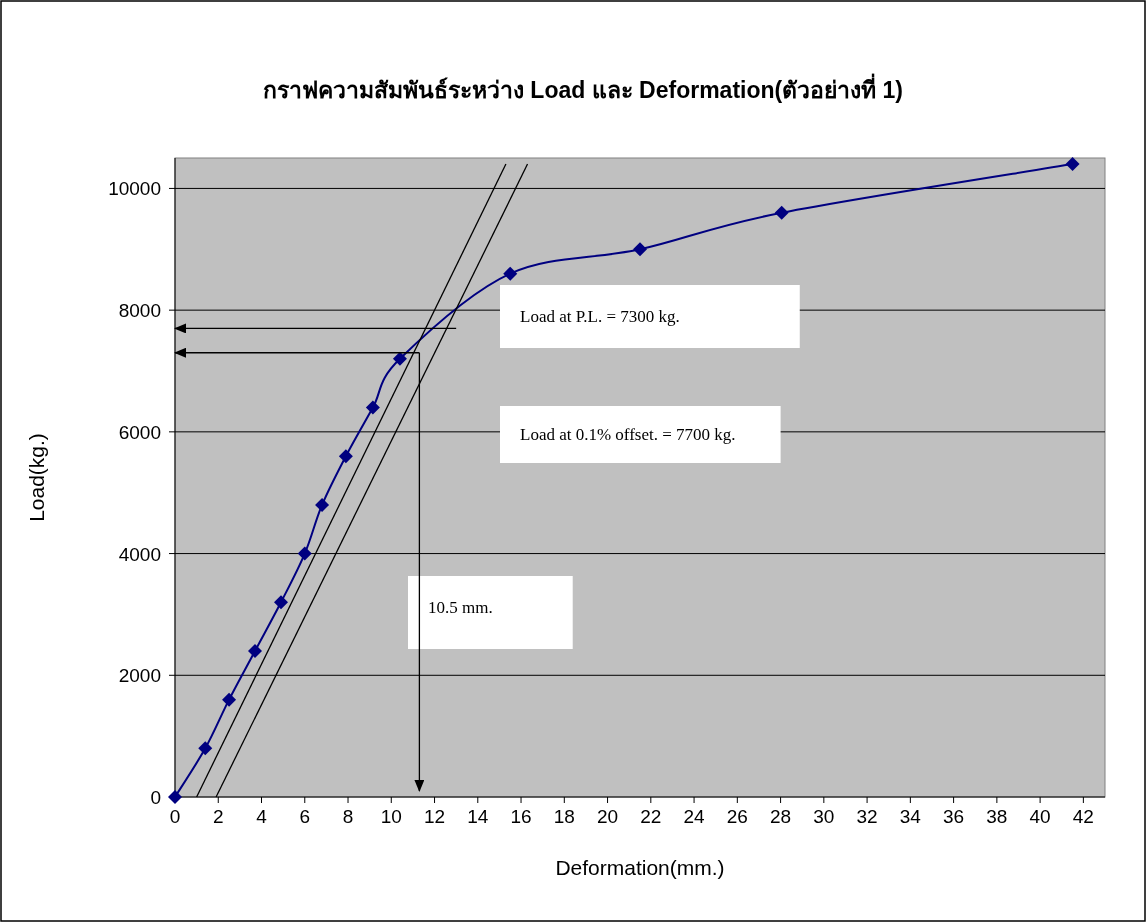 The height and width of the screenshot is (922, 1146). Describe the element at coordinates (824, 816) in the screenshot. I see `x-tick-label: 30` at that location.